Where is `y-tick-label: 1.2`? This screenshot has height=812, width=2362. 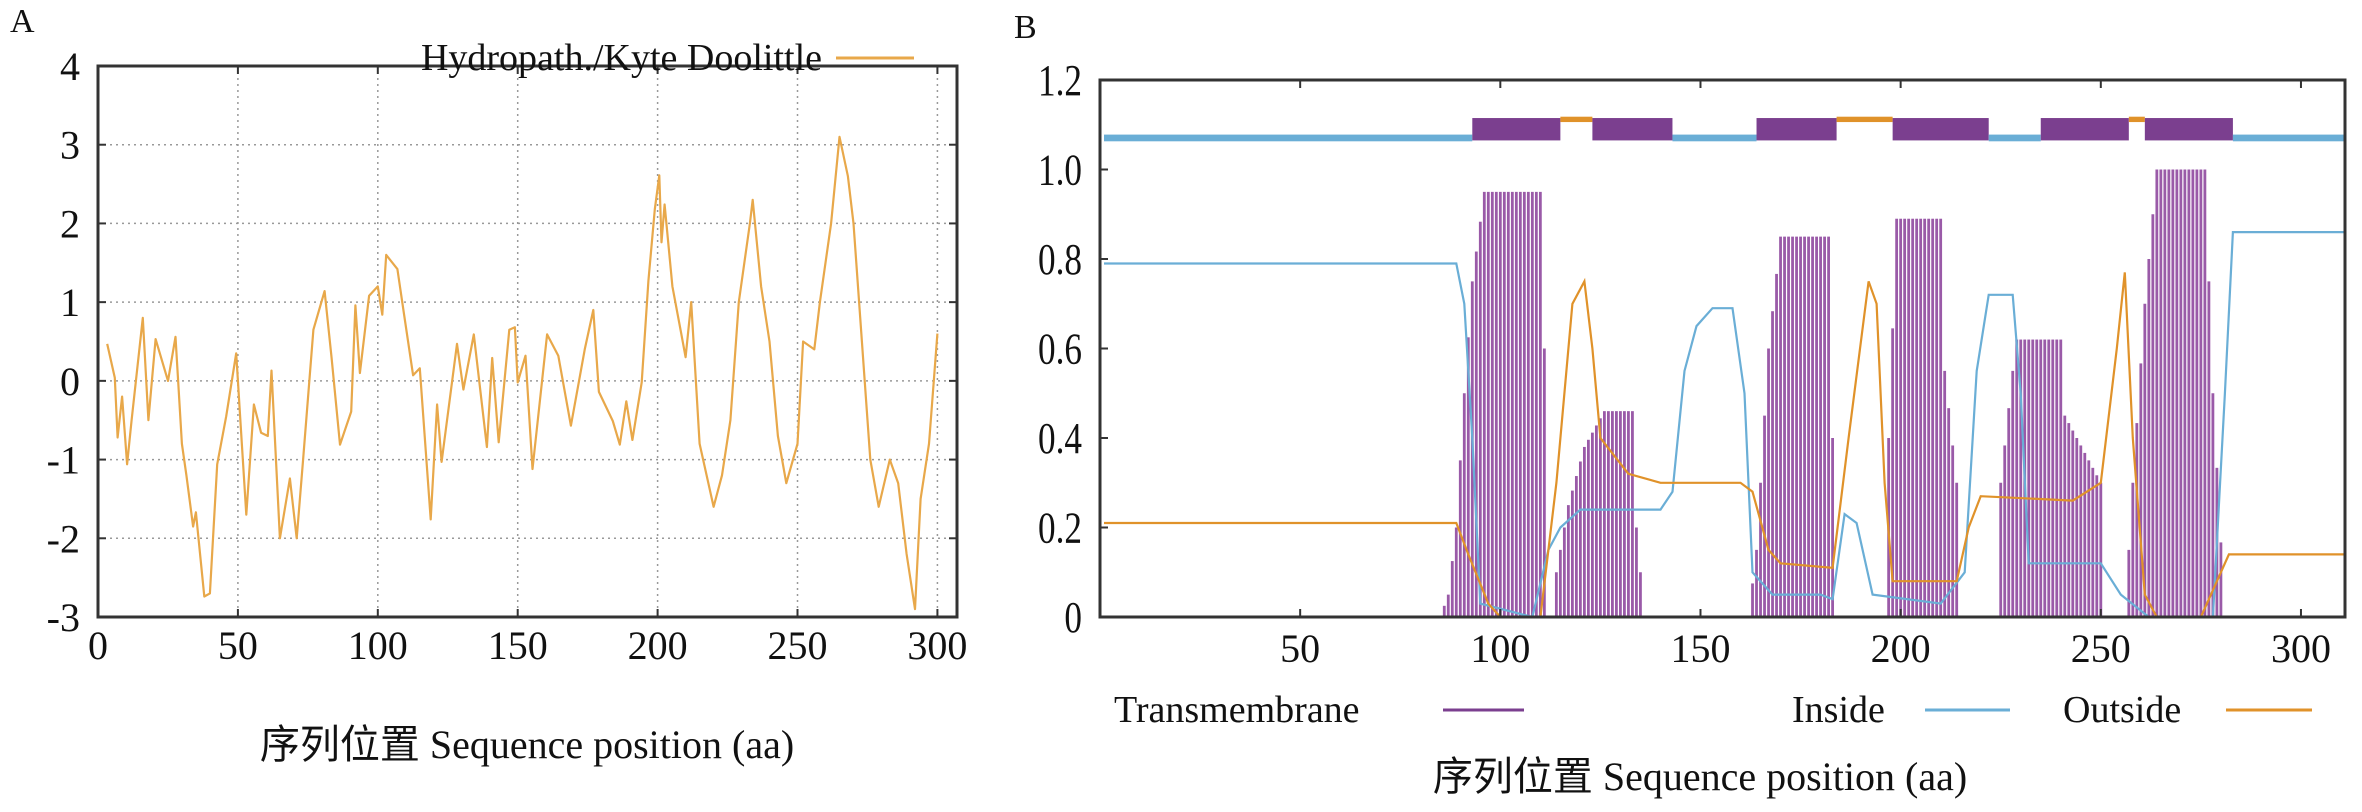
y-tick-label: 1.2 is located at coordinates (1060, 80).